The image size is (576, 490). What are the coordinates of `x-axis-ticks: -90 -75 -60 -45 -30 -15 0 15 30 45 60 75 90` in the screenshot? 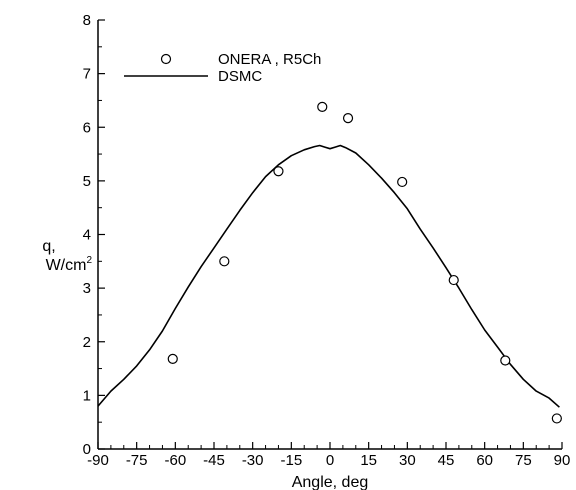 It's located at (328, 455).